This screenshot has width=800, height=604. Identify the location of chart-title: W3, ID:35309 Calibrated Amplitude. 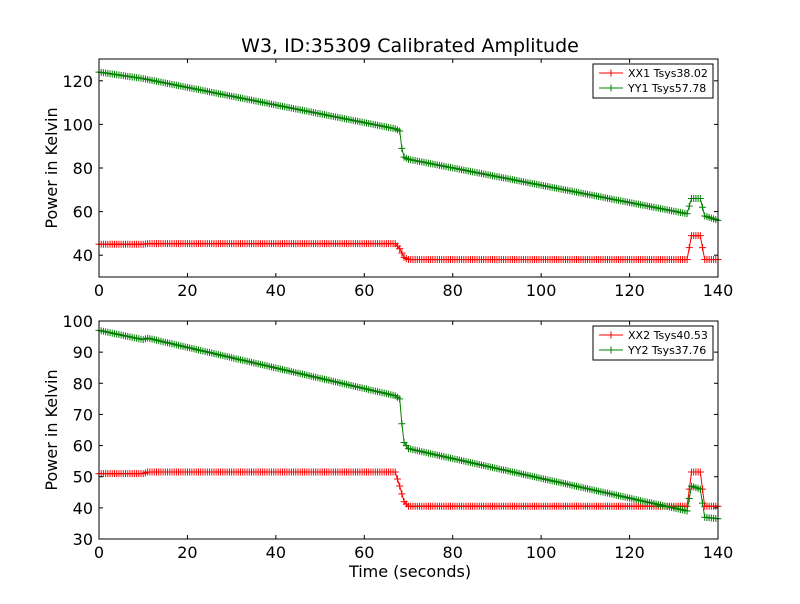
(410, 46).